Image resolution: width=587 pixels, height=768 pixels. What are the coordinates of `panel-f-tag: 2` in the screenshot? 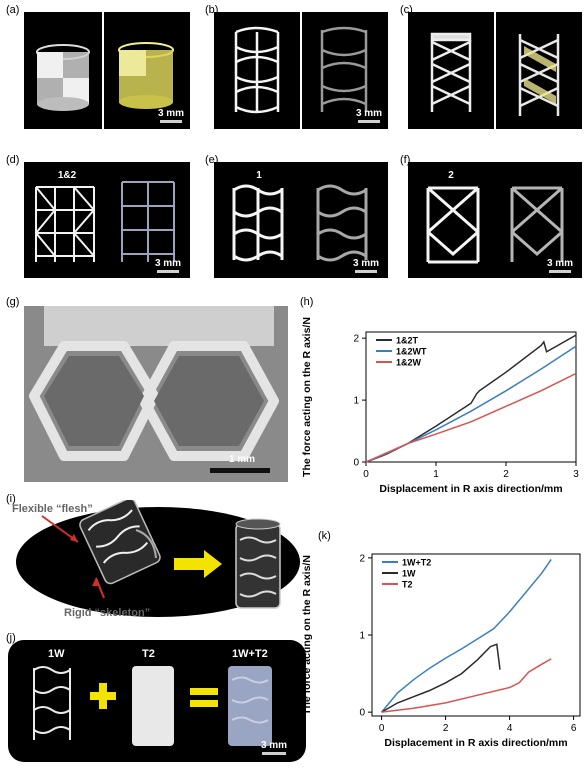 It's located at (451, 175).